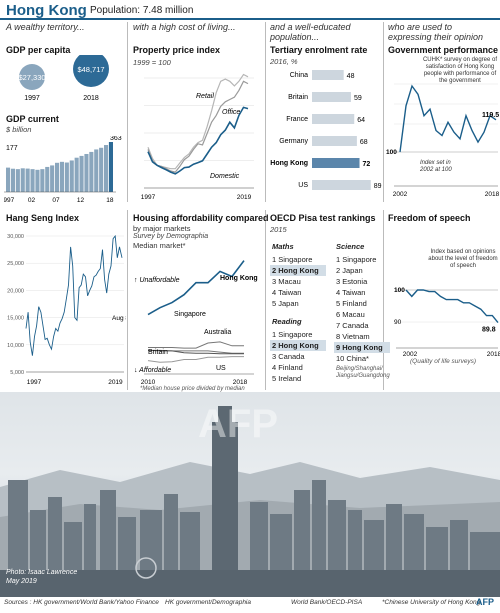 This screenshot has height=613, width=500. Describe the element at coordinates (327, 602) in the screenshot. I see `footer-source-3: World Bank/OECD-PISA` at that location.